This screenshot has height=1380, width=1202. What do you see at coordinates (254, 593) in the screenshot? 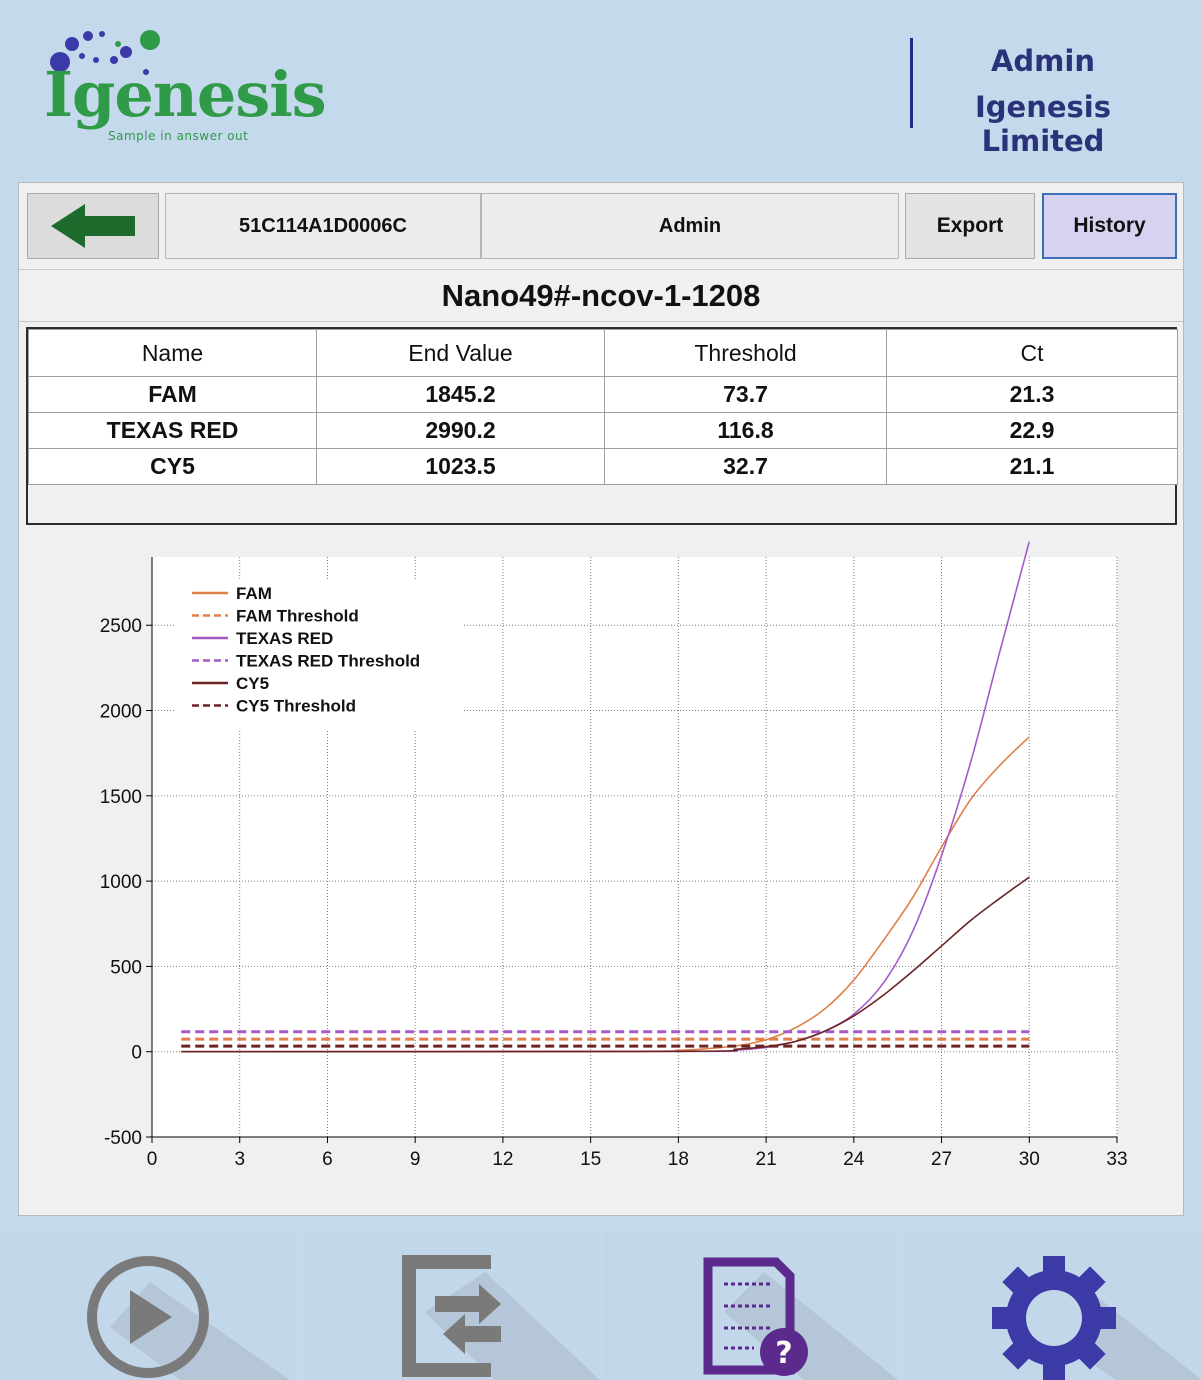
I see `legend-label: FAM` at bounding box center [254, 593].